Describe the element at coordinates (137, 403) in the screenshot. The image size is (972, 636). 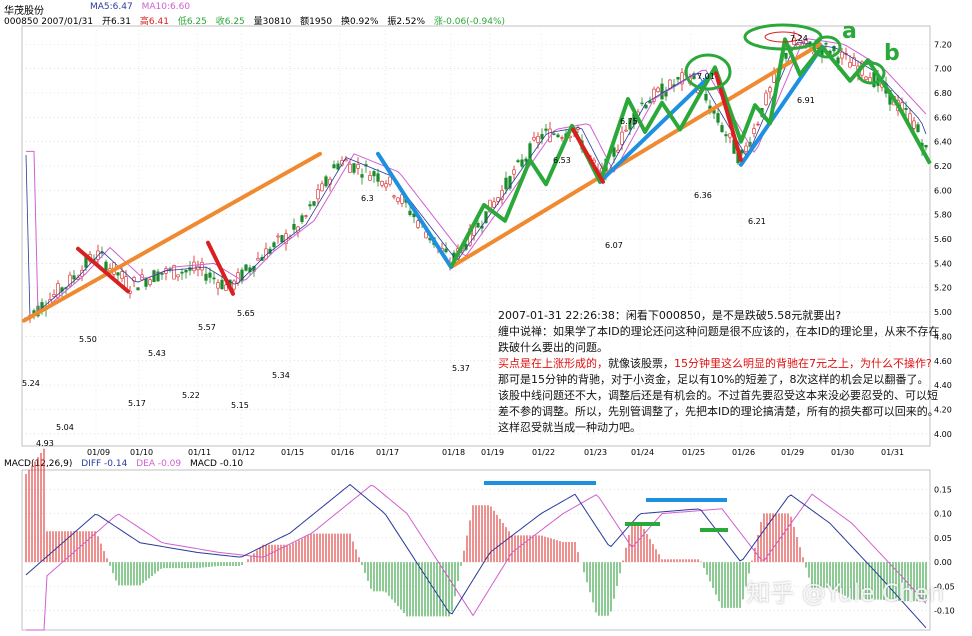
I see `price-label-5-17: 5.17` at that location.